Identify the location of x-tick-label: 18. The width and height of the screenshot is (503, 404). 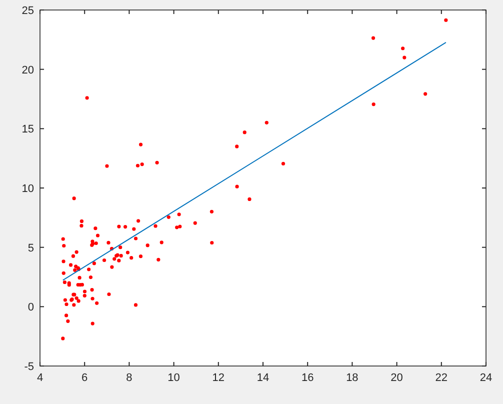
(352, 378).